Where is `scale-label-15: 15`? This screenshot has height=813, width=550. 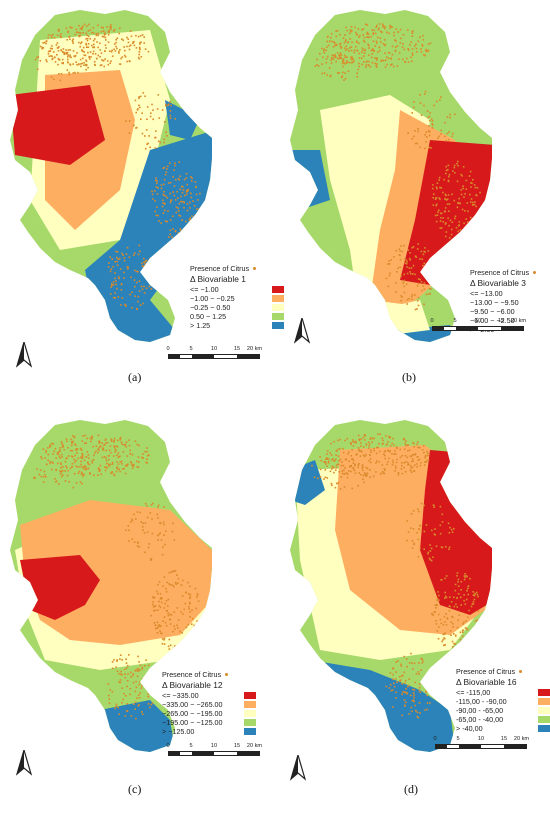
scale-label-15: 15 is located at coordinates (237, 349).